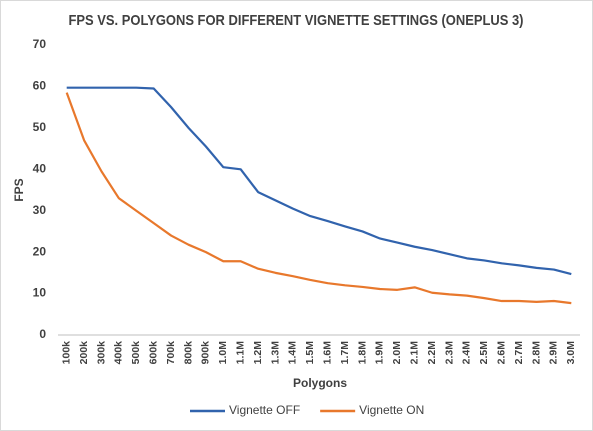 This screenshot has height=431, width=593. What do you see at coordinates (40, 44) in the screenshot?
I see `y-tick-label: 70` at bounding box center [40, 44].